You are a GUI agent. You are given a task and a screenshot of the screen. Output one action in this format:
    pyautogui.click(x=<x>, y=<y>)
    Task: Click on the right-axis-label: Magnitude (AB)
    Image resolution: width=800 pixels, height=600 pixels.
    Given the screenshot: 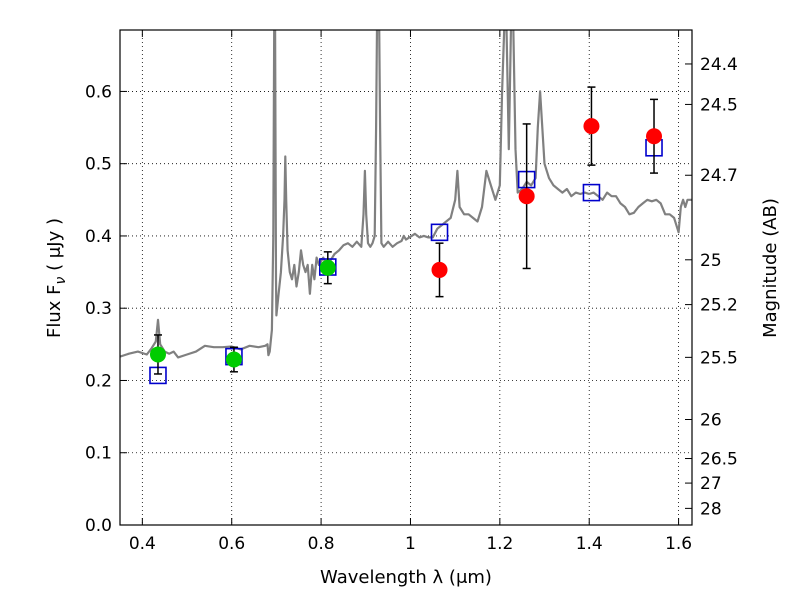 What is the action you would take?
    pyautogui.click(x=770, y=268)
    